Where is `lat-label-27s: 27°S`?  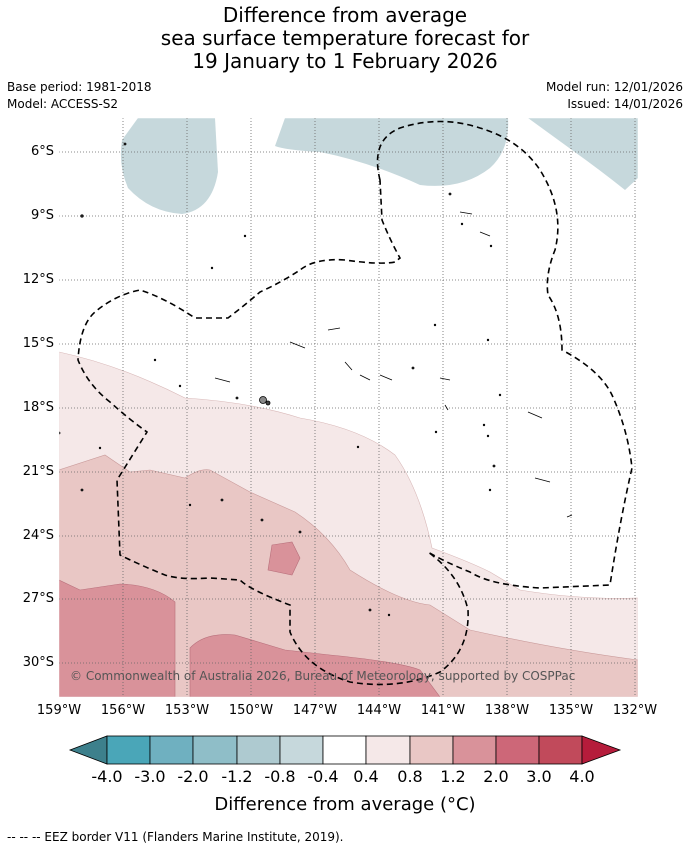 lat-label-27s: 27°S is located at coordinates (38, 598).